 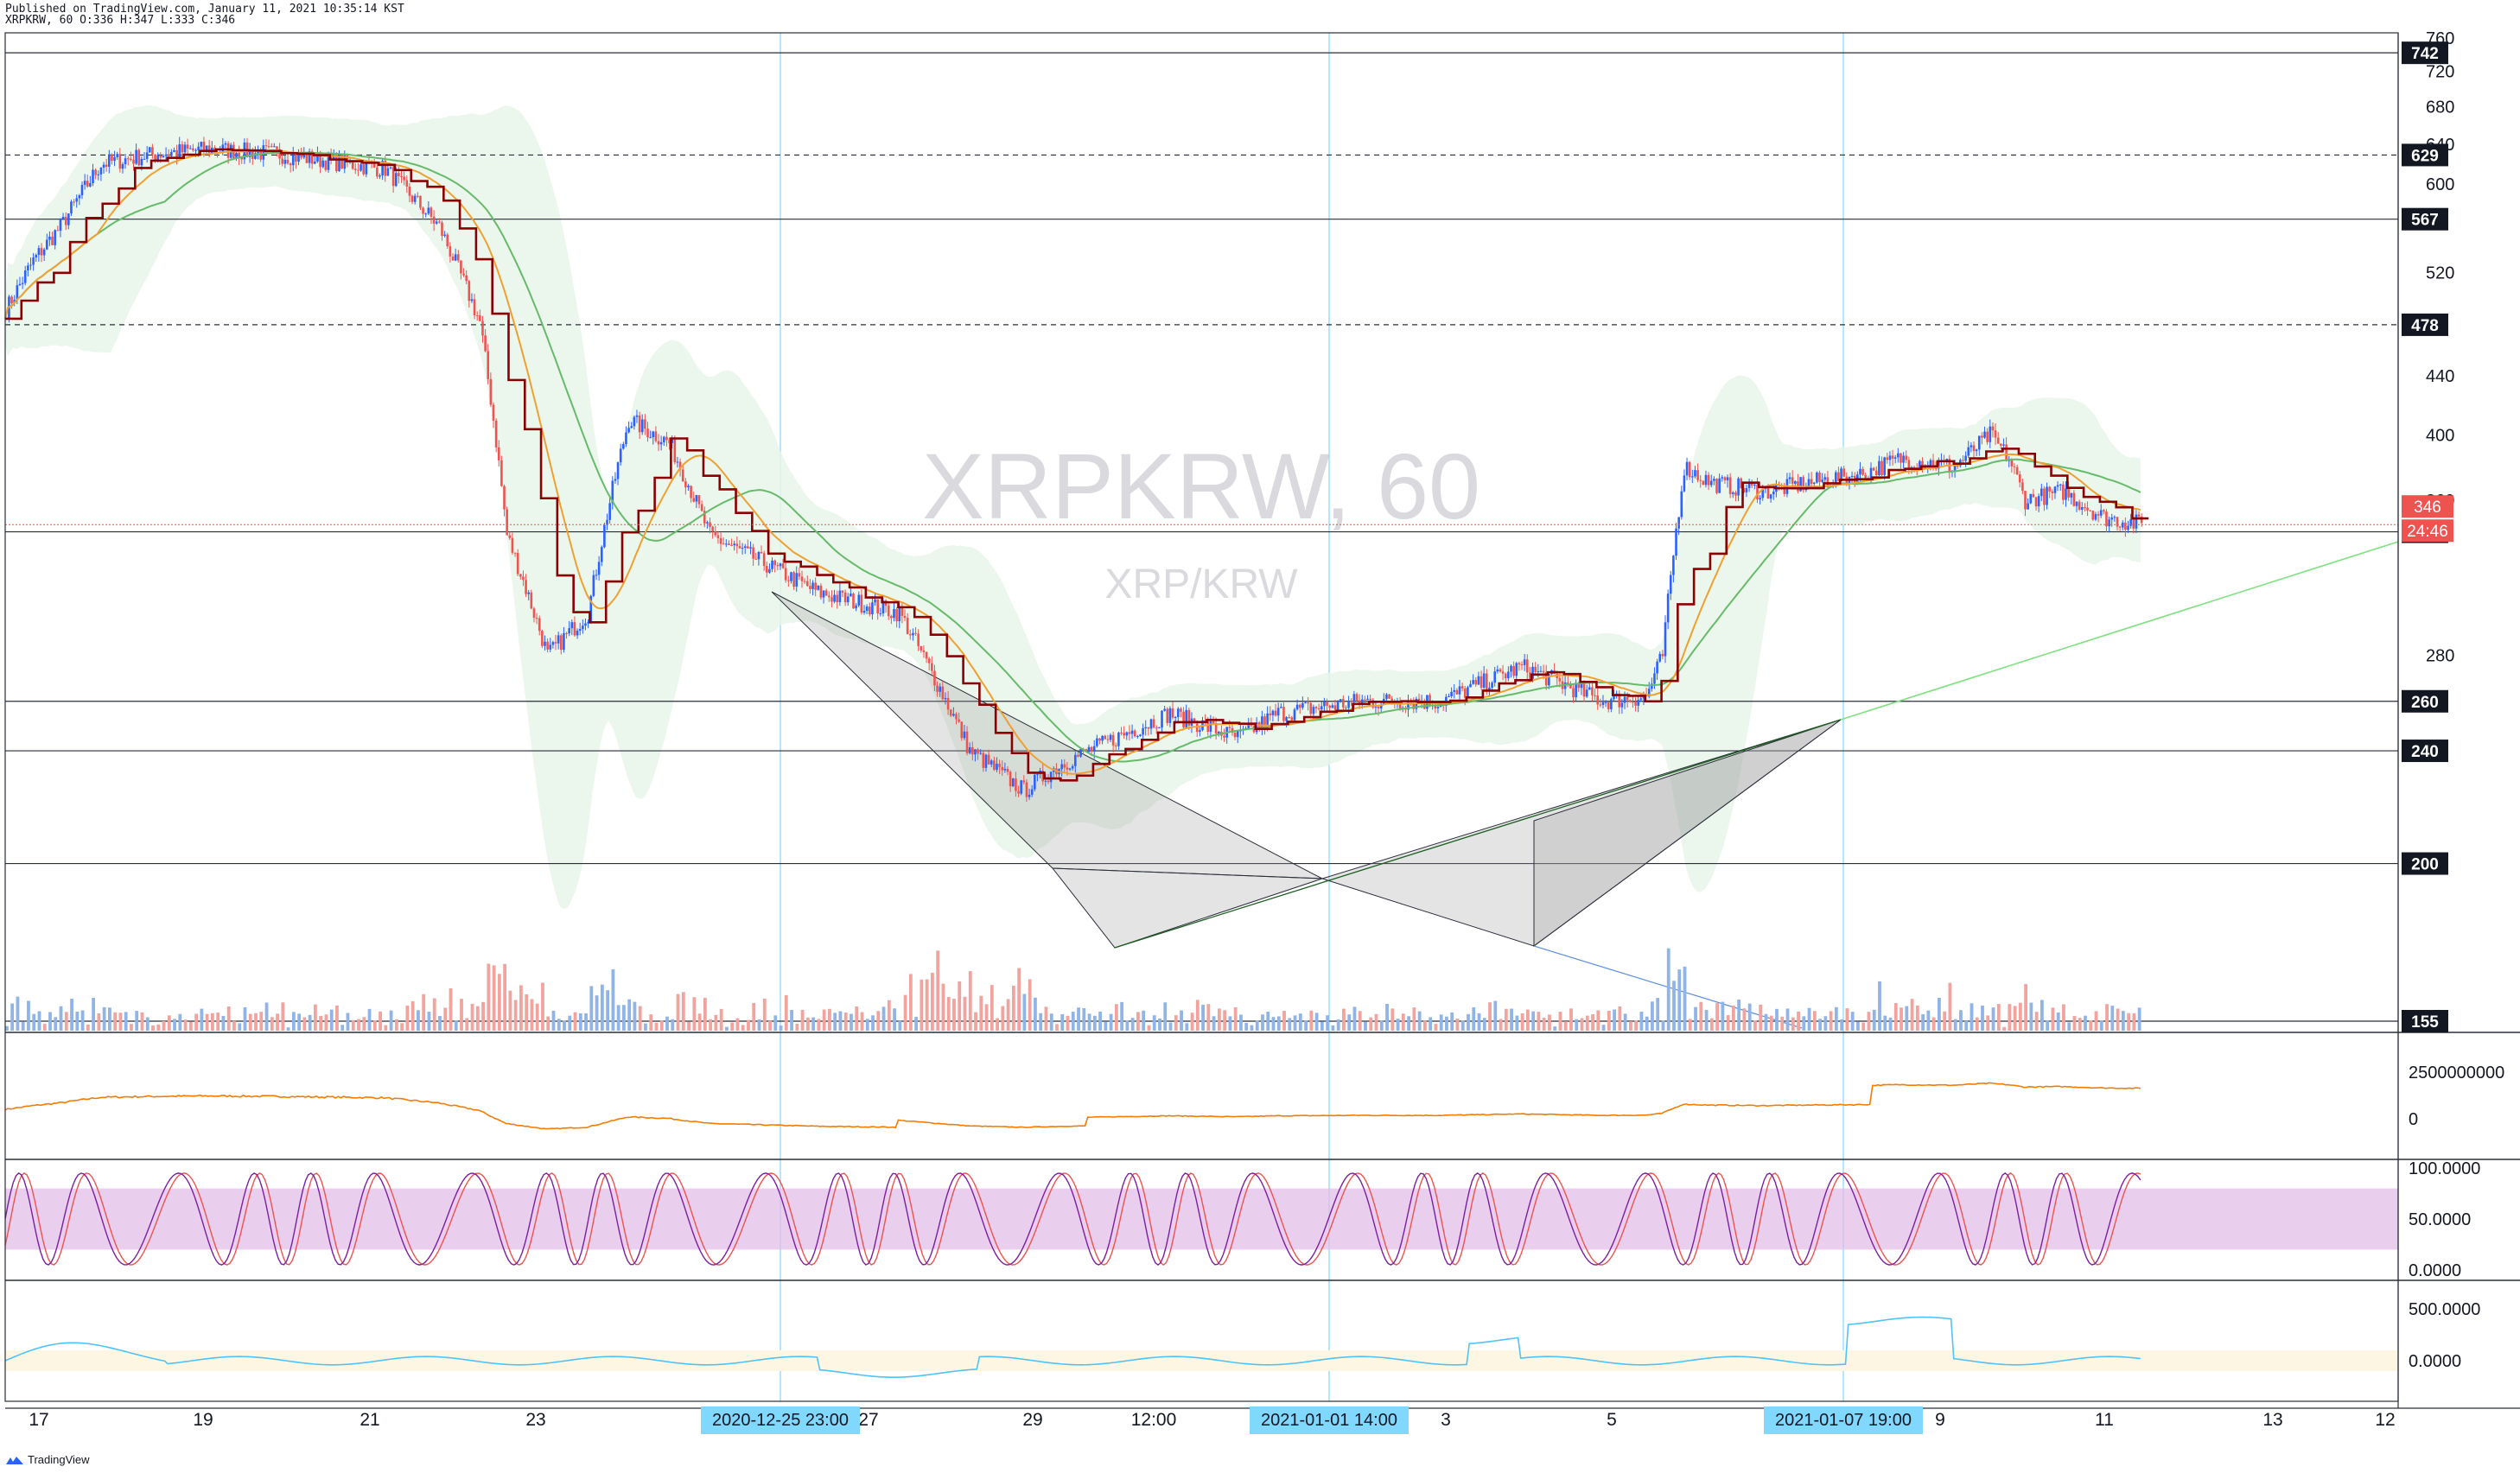 What do you see at coordinates (2427, 532) in the screenshot?
I see `countdown-label: 24:46` at bounding box center [2427, 532].